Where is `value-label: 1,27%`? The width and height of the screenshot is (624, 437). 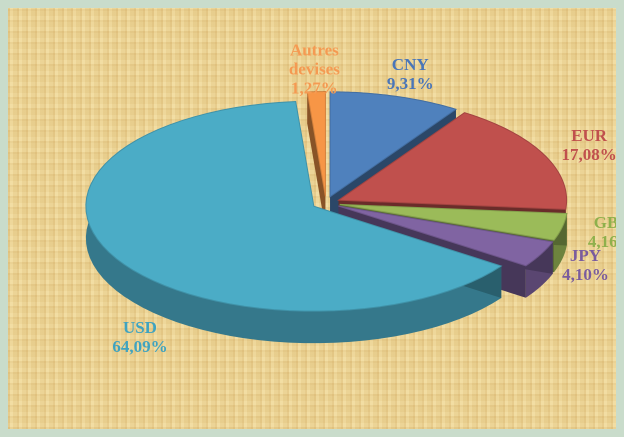
value-label: 1,27% is located at coordinates (314, 88).